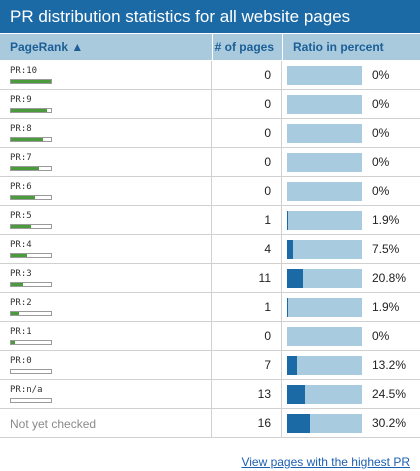 Image resolution: width=420 pixels, height=471 pixels. I want to click on ratio-column-header: Ratio in percent, so click(351, 47).